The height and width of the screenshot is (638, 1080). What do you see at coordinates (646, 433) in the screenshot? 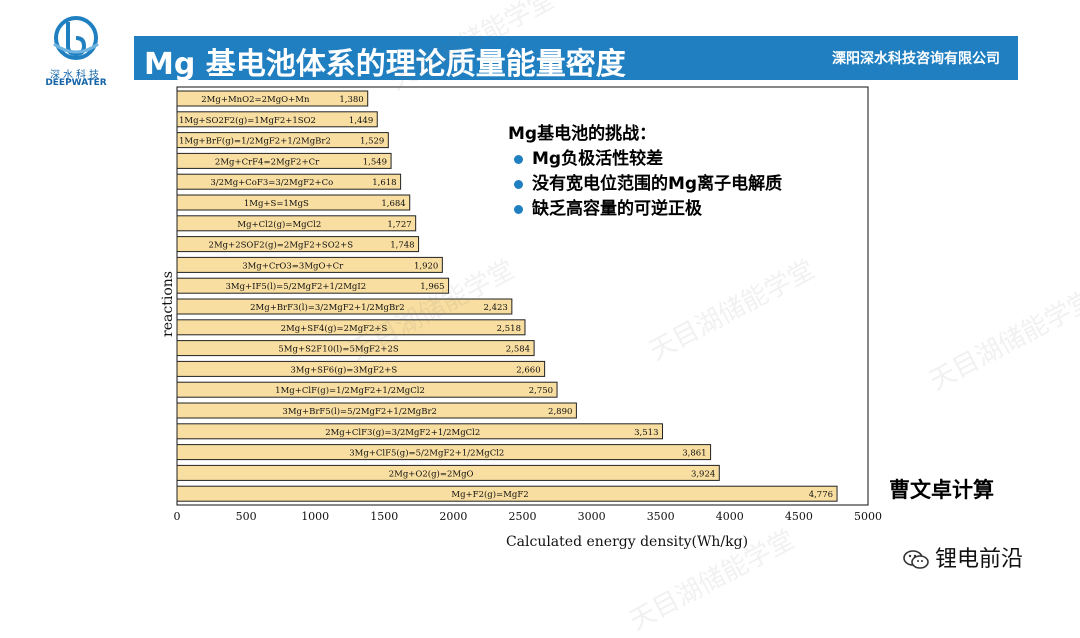
I see `bar-value-label: 3,513` at bounding box center [646, 433].